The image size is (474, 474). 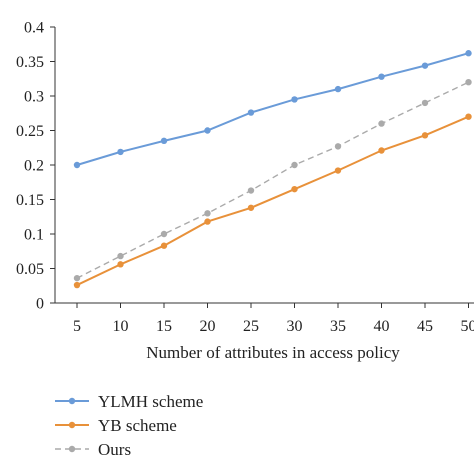 I want to click on y-tick-label: 0.3, so click(x=34, y=97).